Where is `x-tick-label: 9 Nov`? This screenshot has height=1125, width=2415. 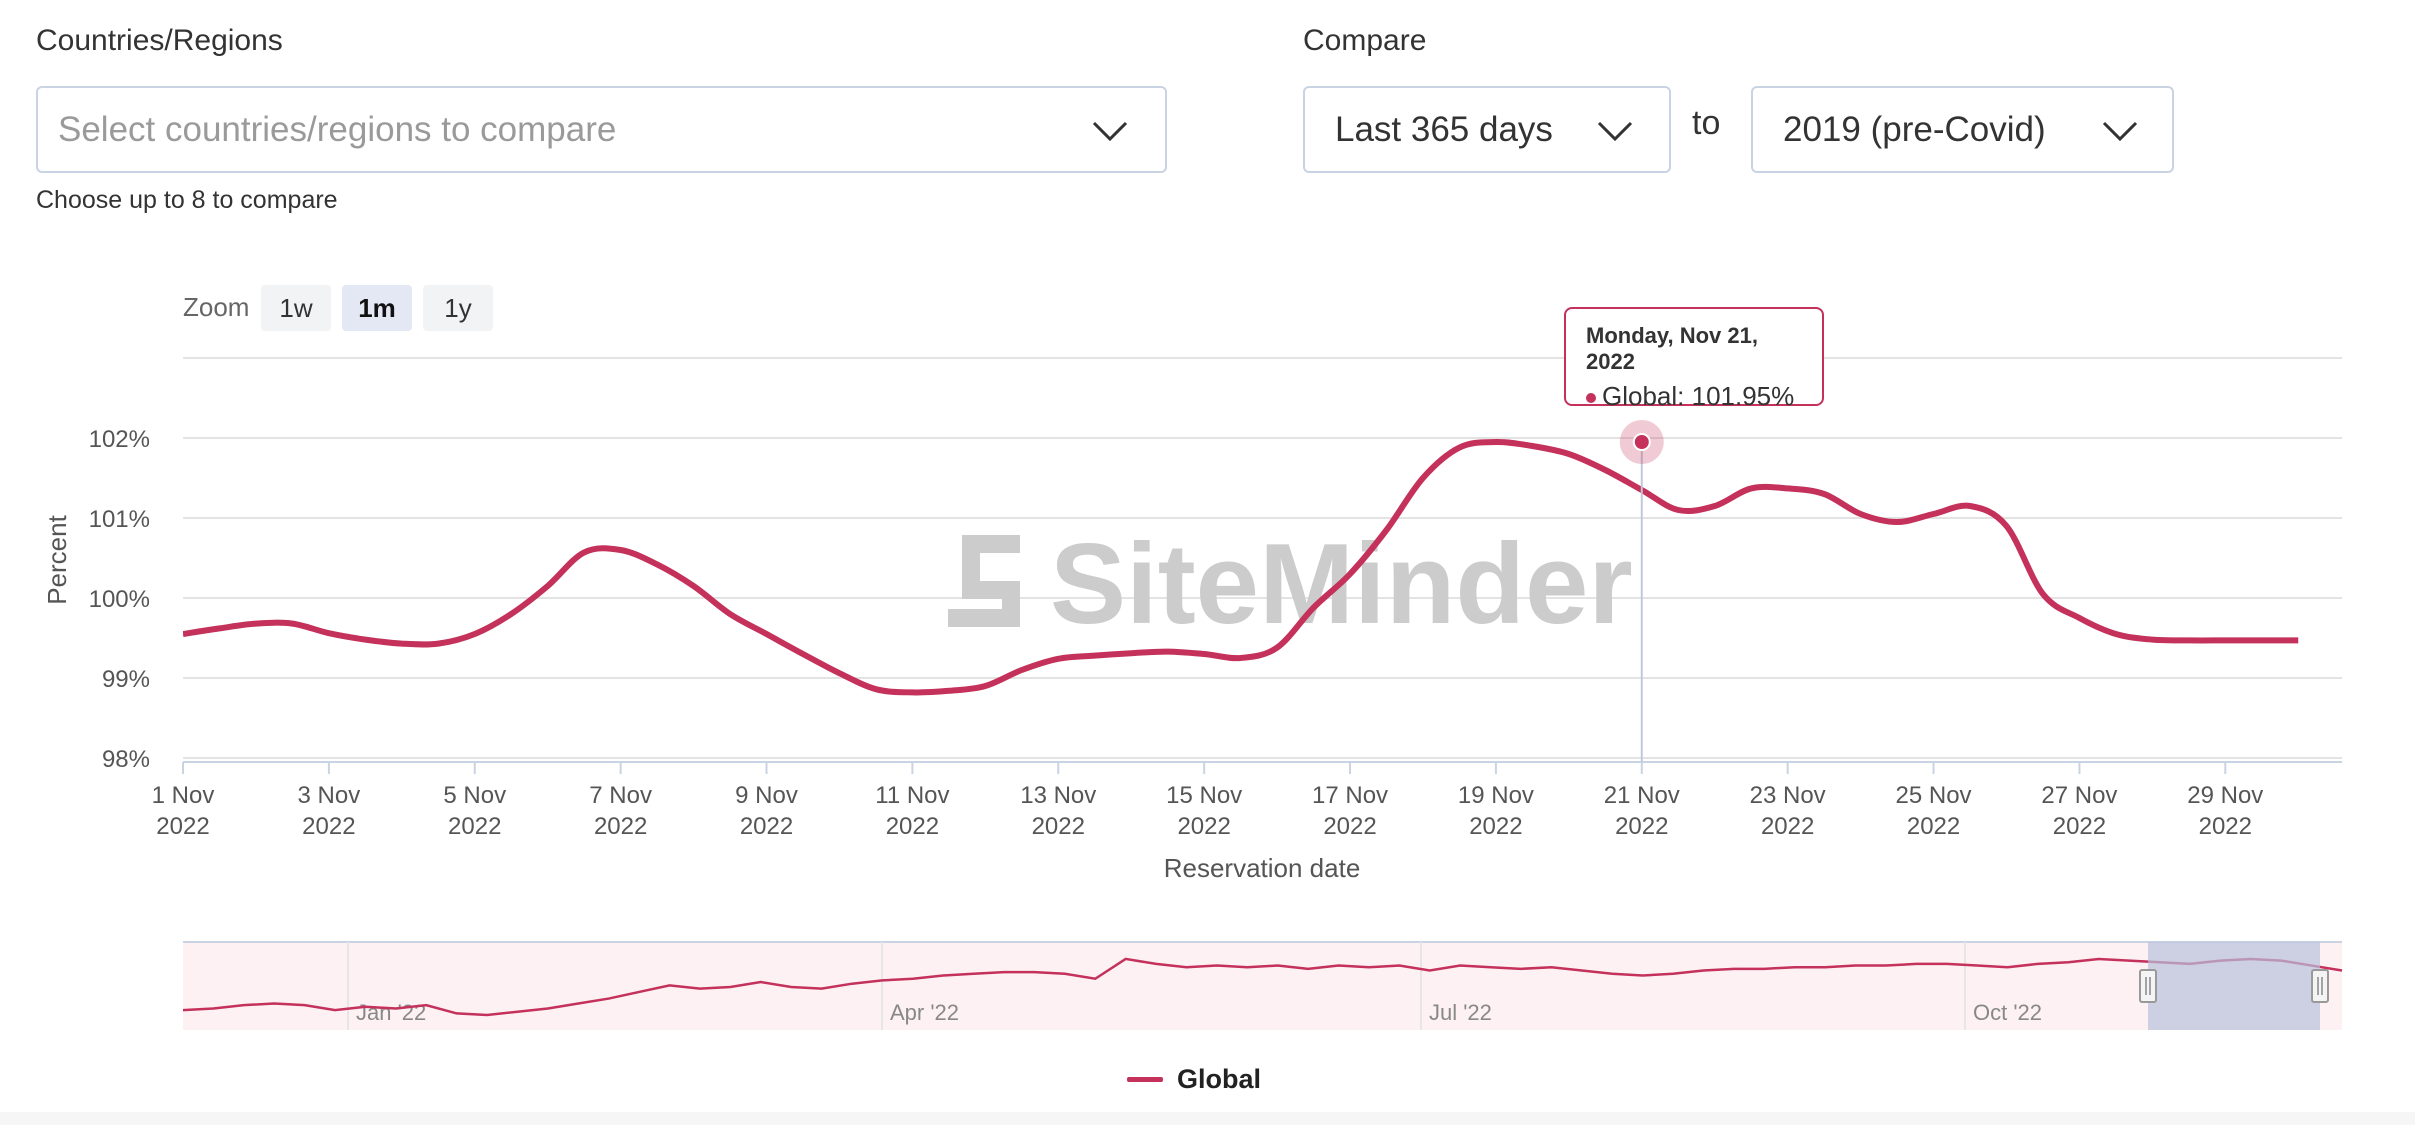 x-tick-label: 9 Nov is located at coordinates (766, 795).